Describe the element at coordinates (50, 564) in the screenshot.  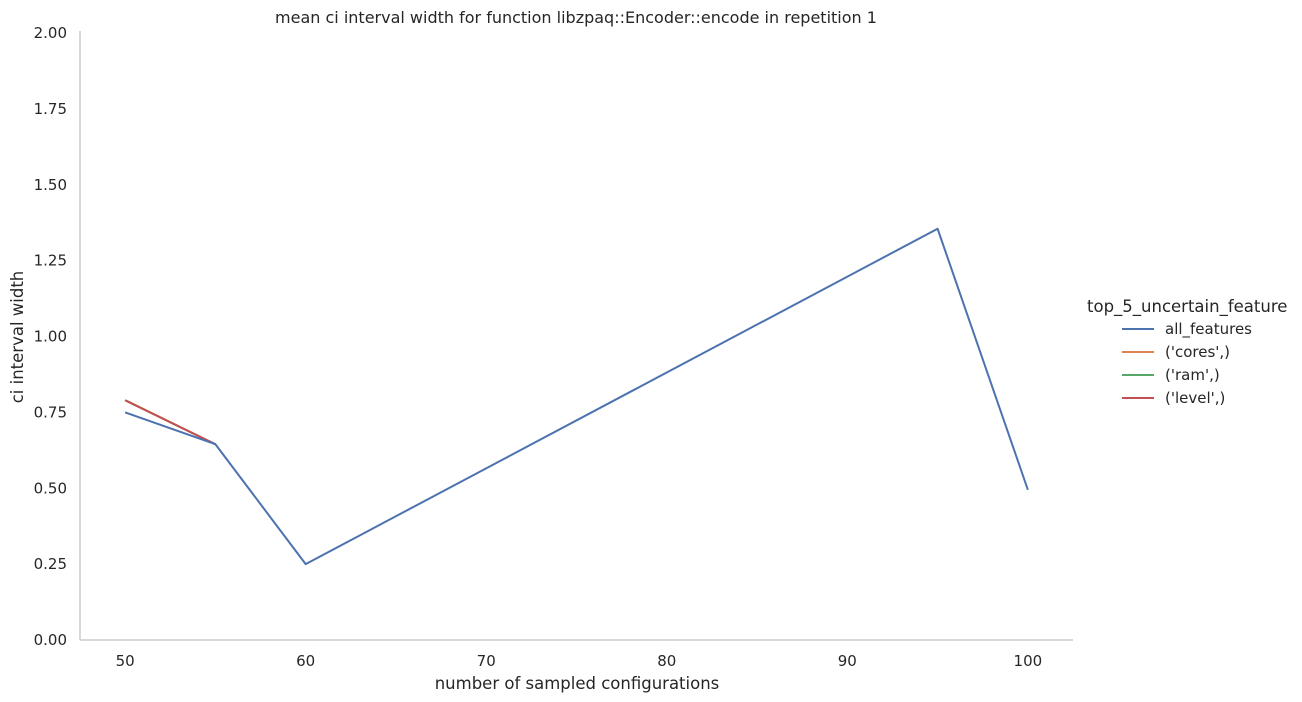
I see `y-tick-label: 0.25` at that location.